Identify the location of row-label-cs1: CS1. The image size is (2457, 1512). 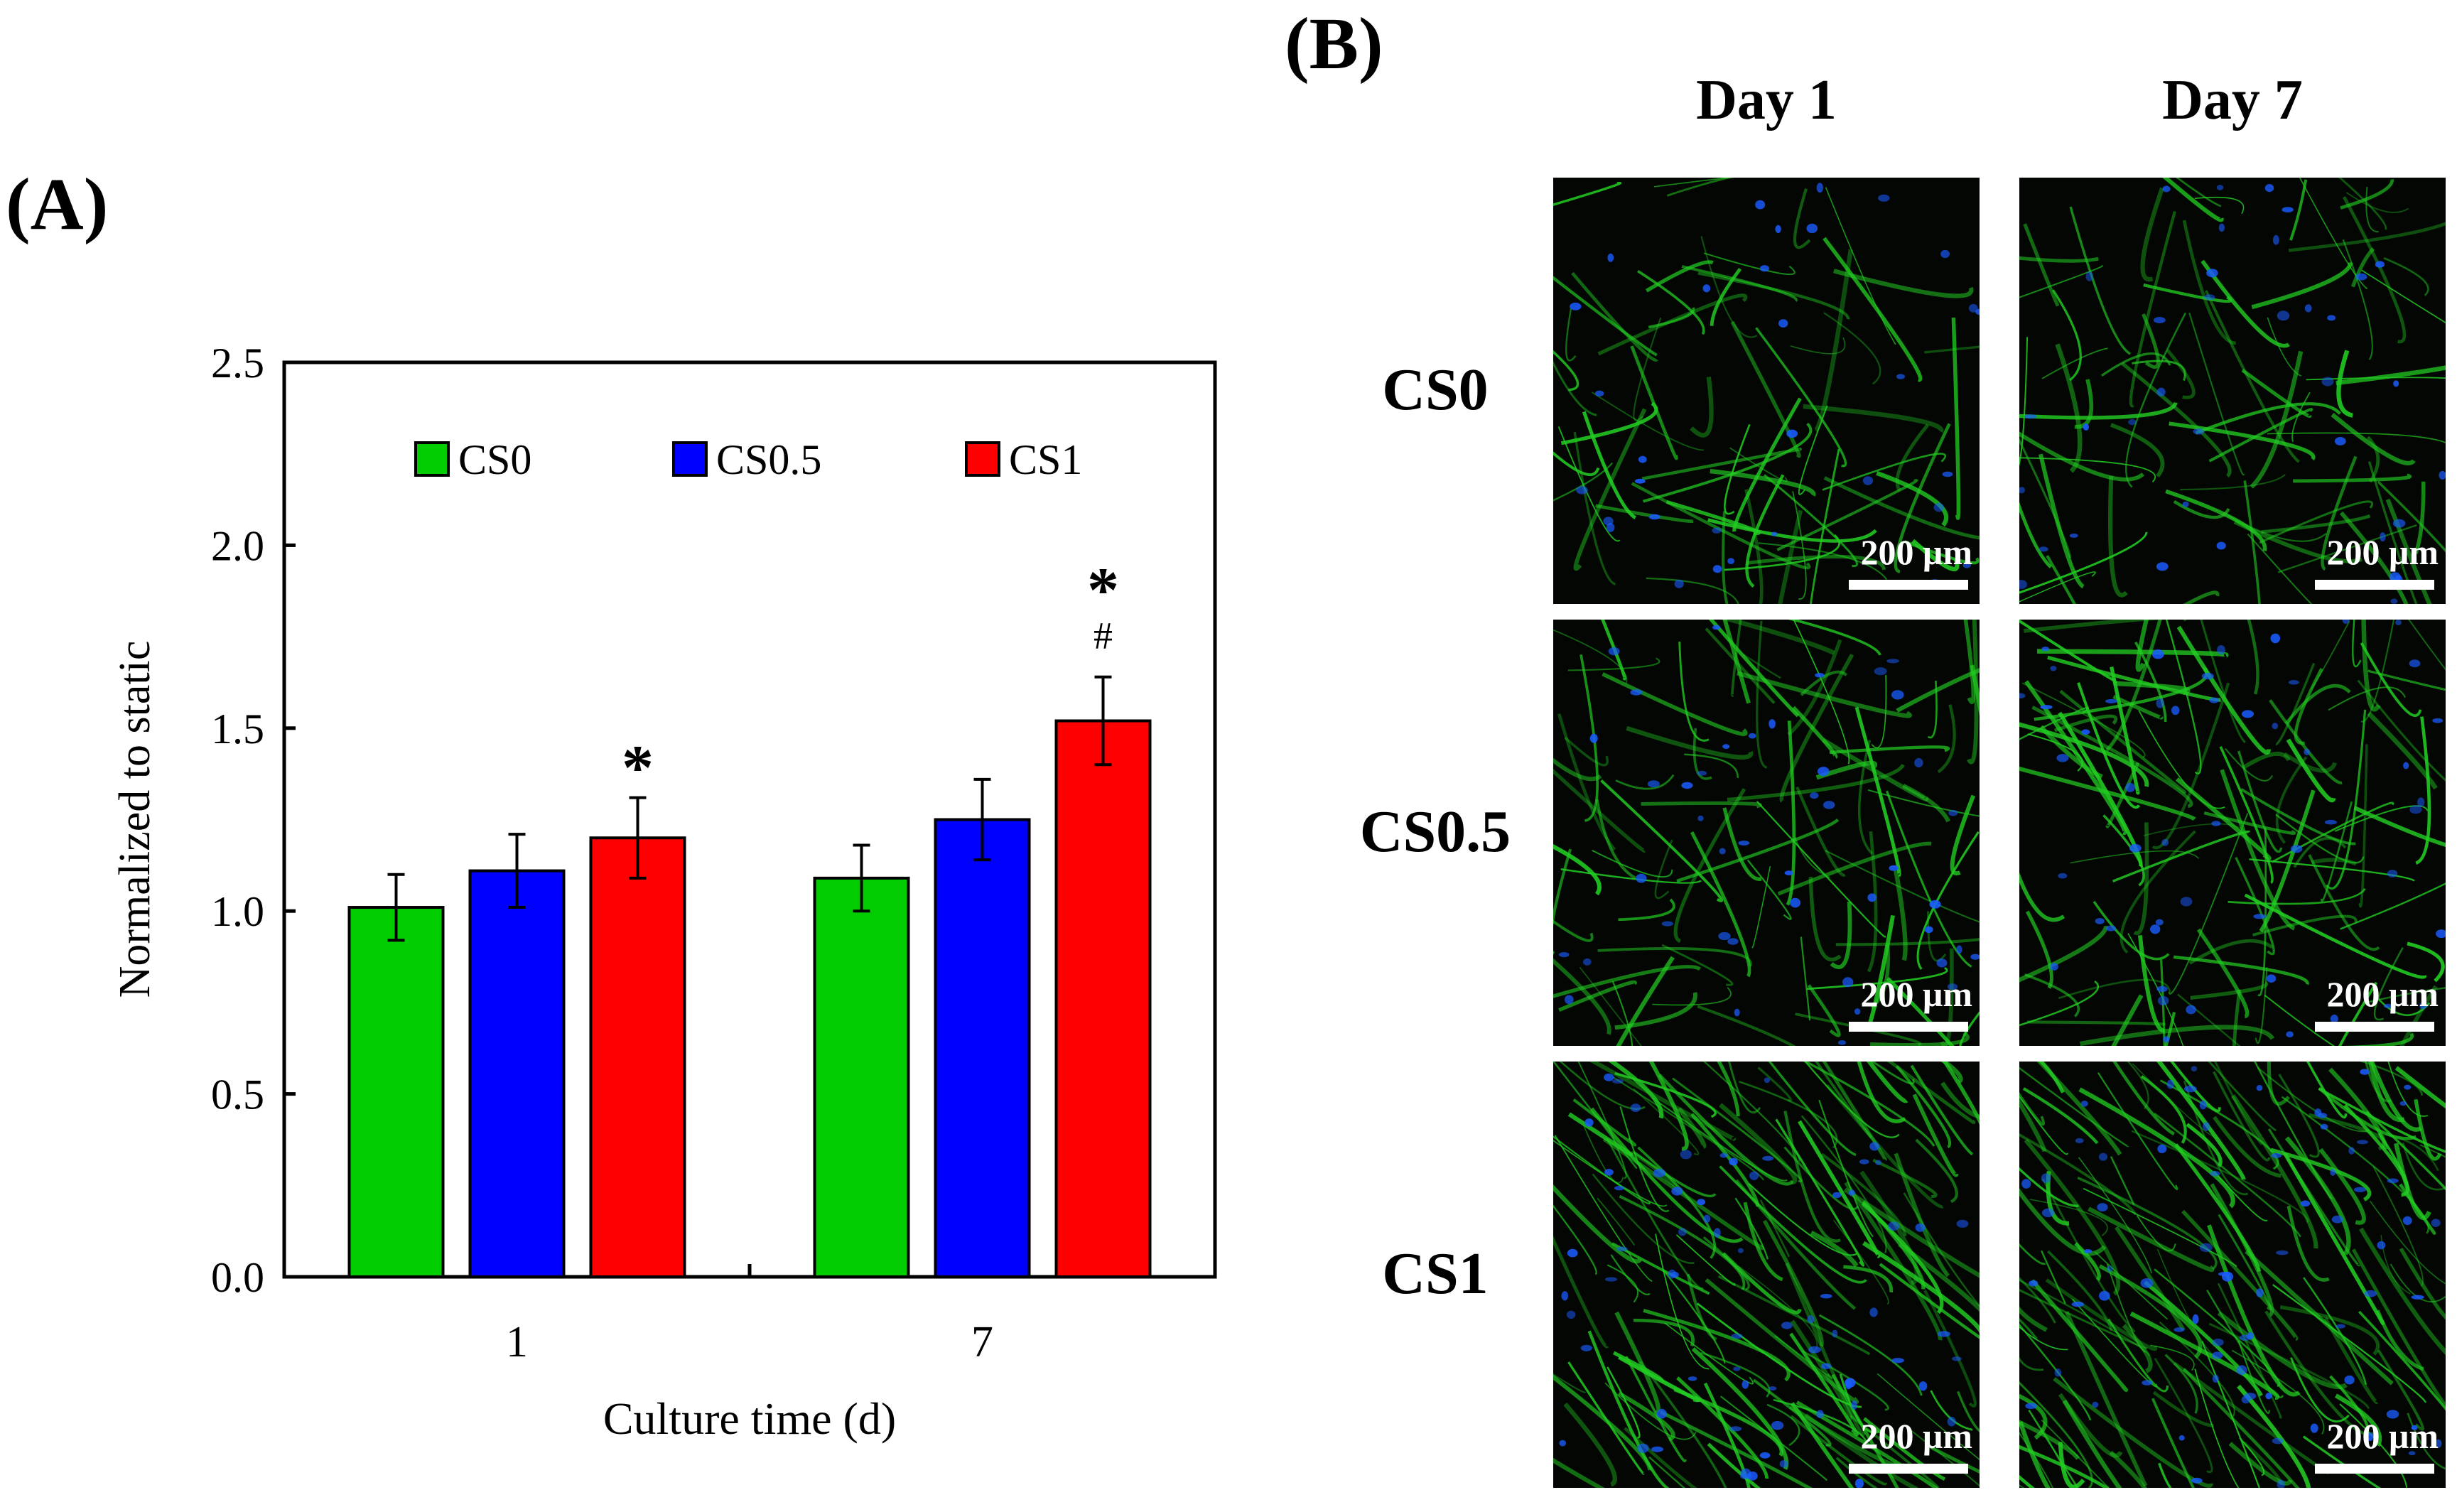
(1435, 1274).